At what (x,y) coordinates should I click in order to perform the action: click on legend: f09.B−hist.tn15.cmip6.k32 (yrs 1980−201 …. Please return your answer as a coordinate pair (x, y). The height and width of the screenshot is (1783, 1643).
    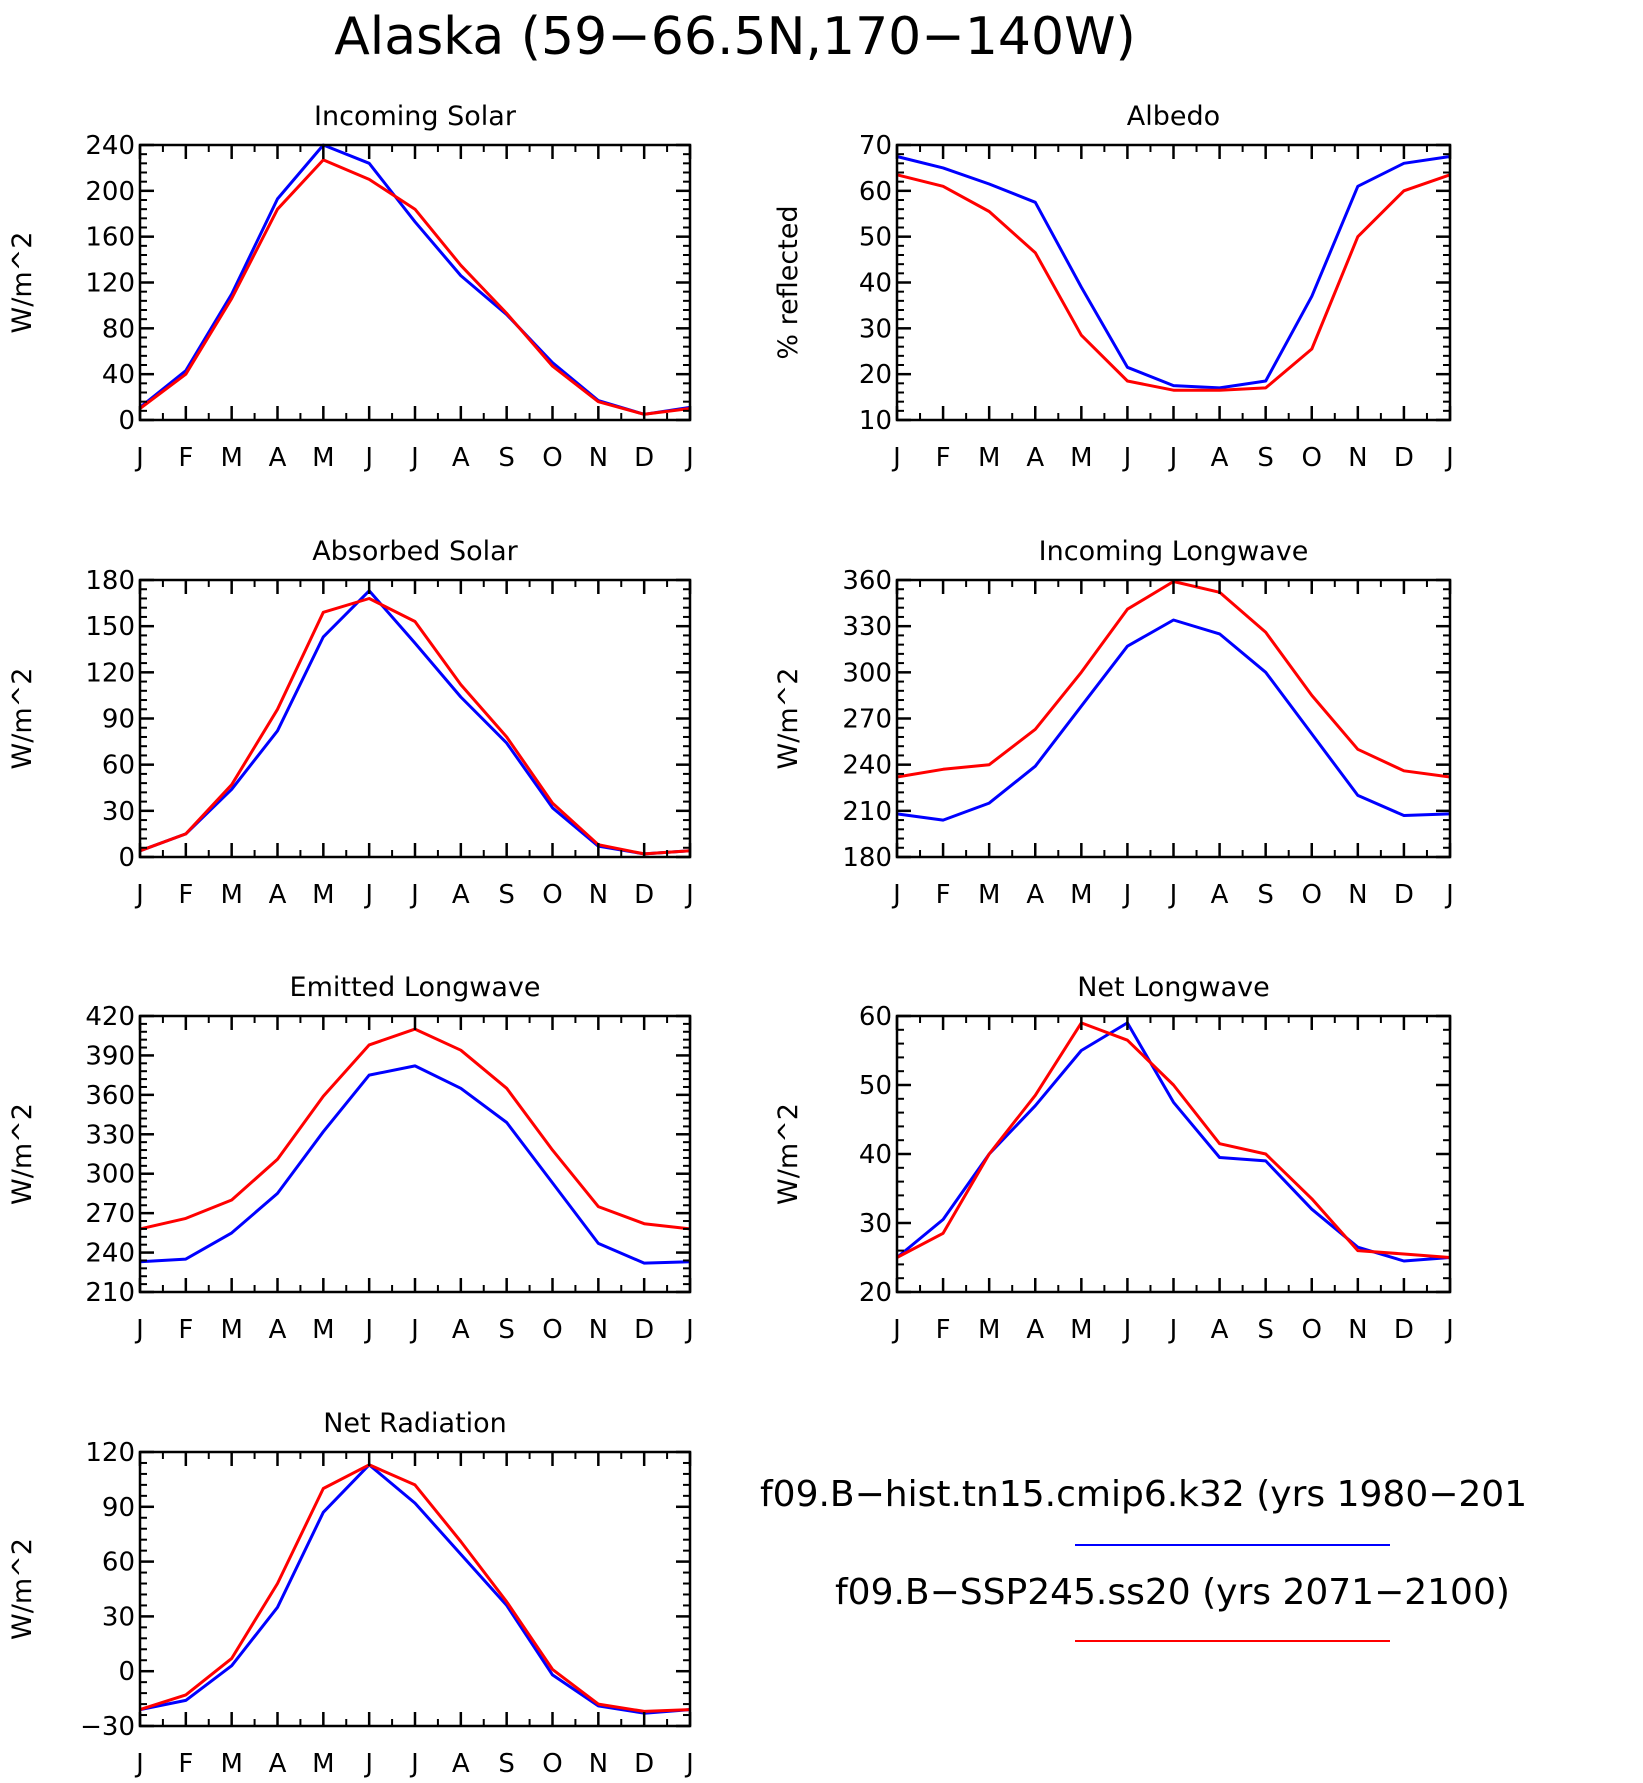
    Looking at the image, I should click on (1143, 1558).